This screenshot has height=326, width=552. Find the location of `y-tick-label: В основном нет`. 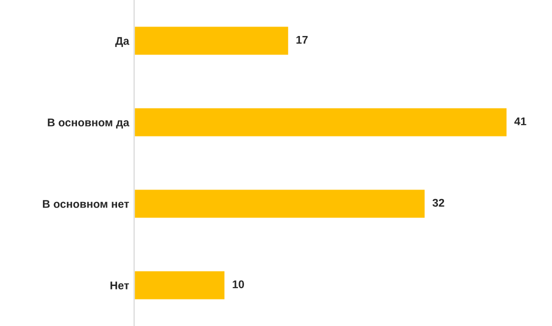

y-tick-label: В основном нет is located at coordinates (85, 204).